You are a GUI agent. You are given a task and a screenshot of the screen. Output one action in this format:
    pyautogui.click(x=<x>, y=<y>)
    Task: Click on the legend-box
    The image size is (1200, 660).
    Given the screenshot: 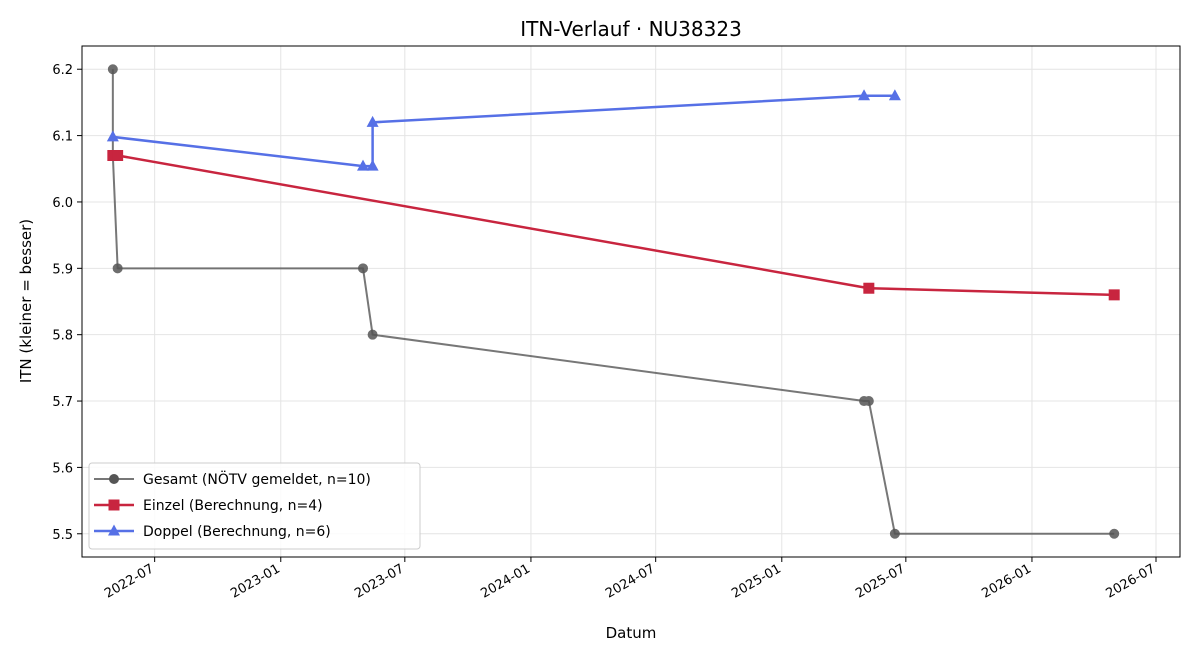 What is the action you would take?
    pyautogui.click(x=254, y=506)
    